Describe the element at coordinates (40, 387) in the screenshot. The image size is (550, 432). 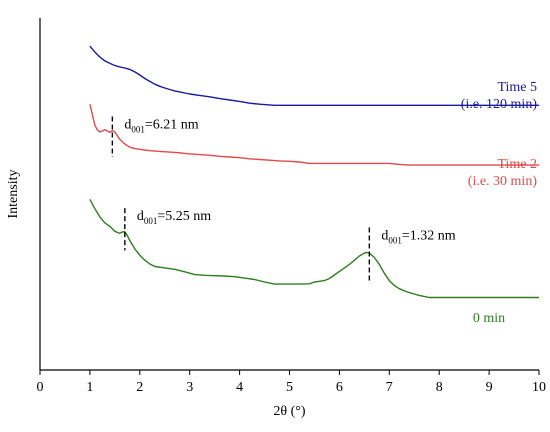
I see `x-tick-label-0: 0` at that location.